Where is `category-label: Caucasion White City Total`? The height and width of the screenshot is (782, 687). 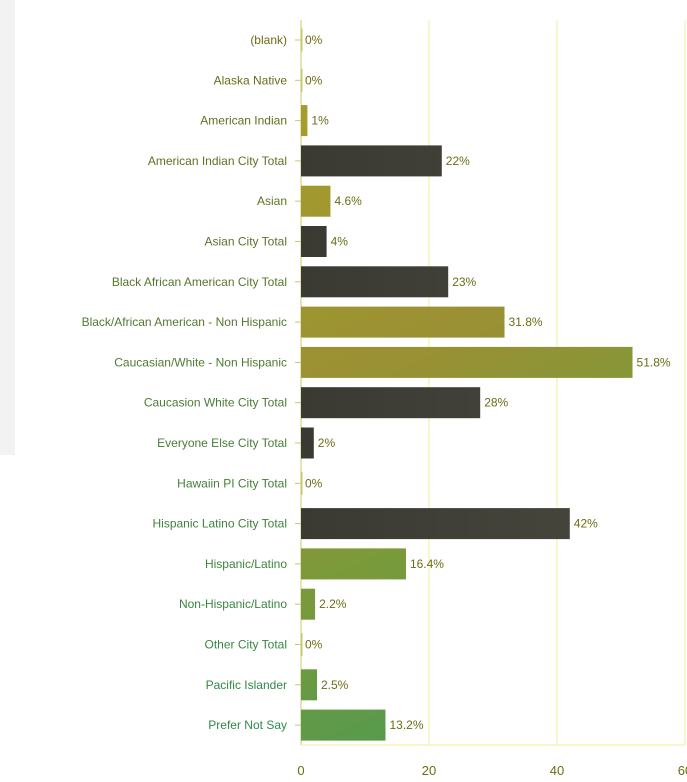 category-label: Caucasion White City Total is located at coordinates (215, 403).